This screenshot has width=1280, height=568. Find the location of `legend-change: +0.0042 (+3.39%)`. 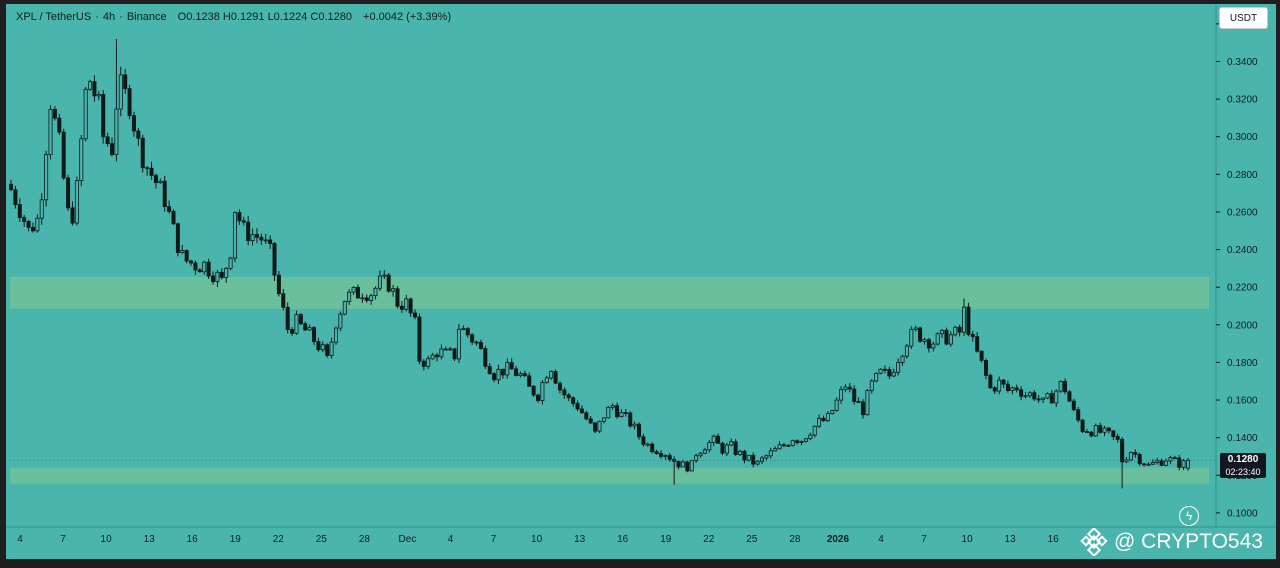

legend-change: +0.0042 (+3.39%) is located at coordinates (407, 17).